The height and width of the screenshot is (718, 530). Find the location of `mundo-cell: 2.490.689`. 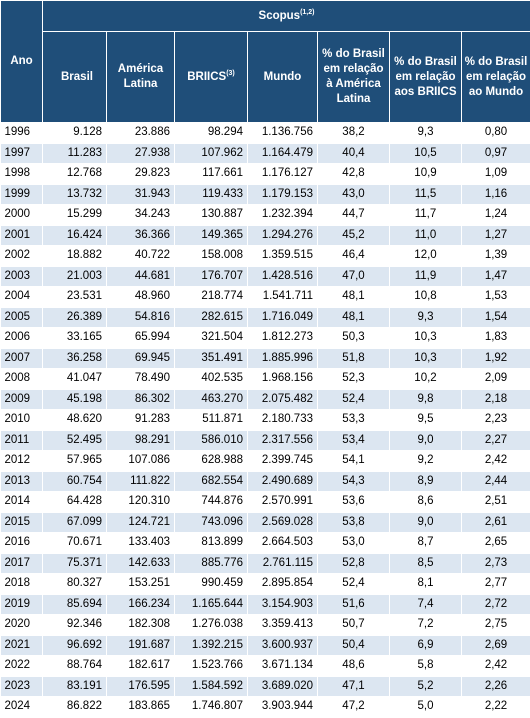

mundo-cell: 2.490.689 is located at coordinates (283, 481).